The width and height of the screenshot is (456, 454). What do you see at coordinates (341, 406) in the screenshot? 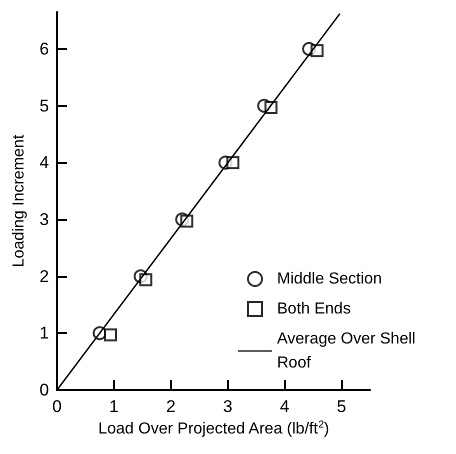
I see `x-tick-label: 5` at bounding box center [341, 406].